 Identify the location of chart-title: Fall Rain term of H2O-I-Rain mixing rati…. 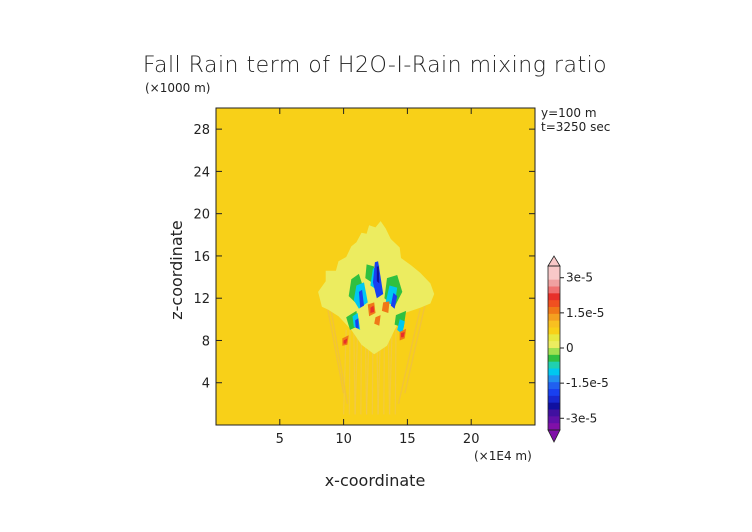
(375, 65).